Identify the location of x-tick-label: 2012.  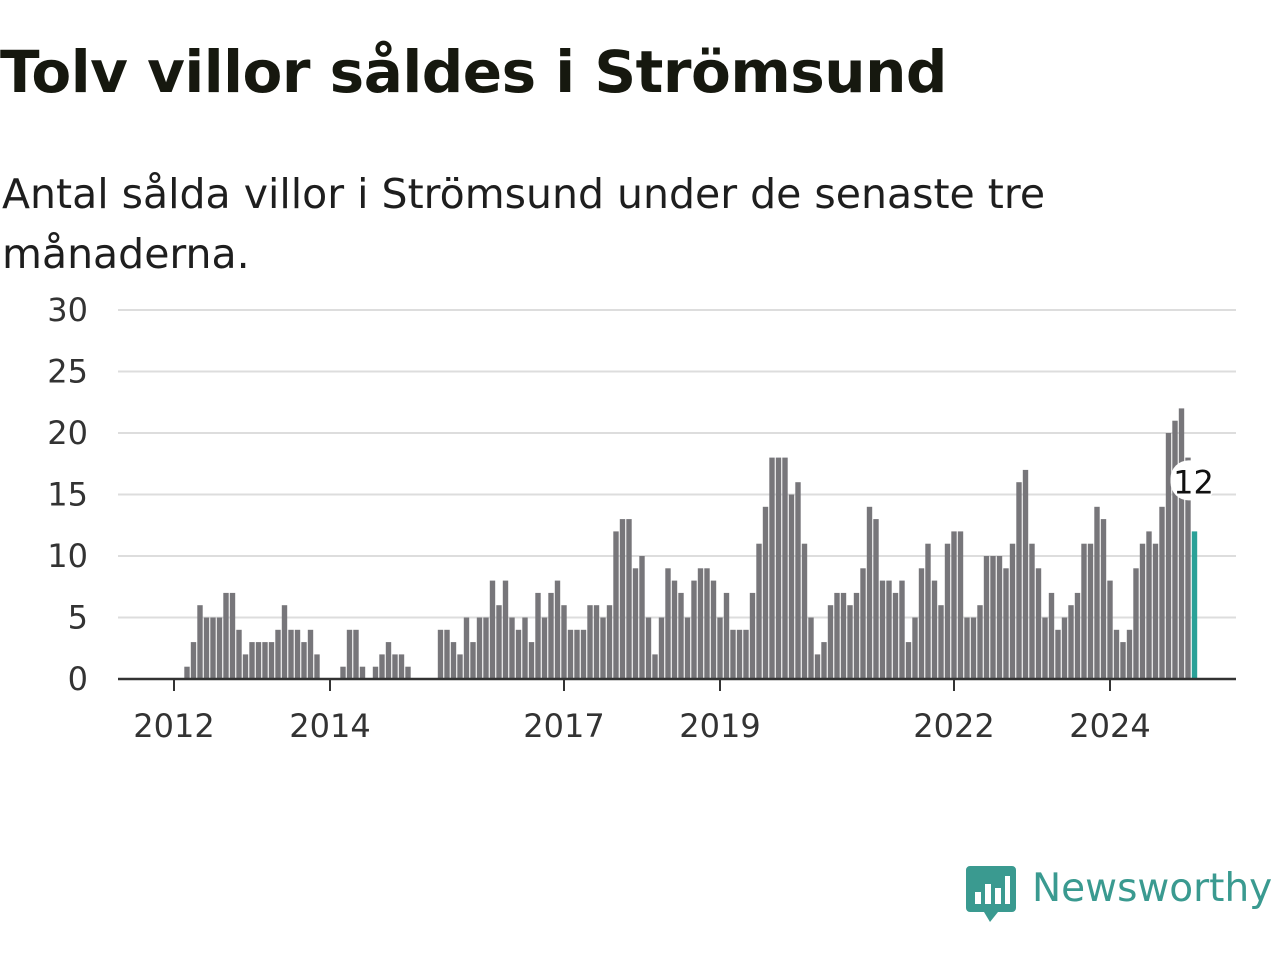
(173, 726).